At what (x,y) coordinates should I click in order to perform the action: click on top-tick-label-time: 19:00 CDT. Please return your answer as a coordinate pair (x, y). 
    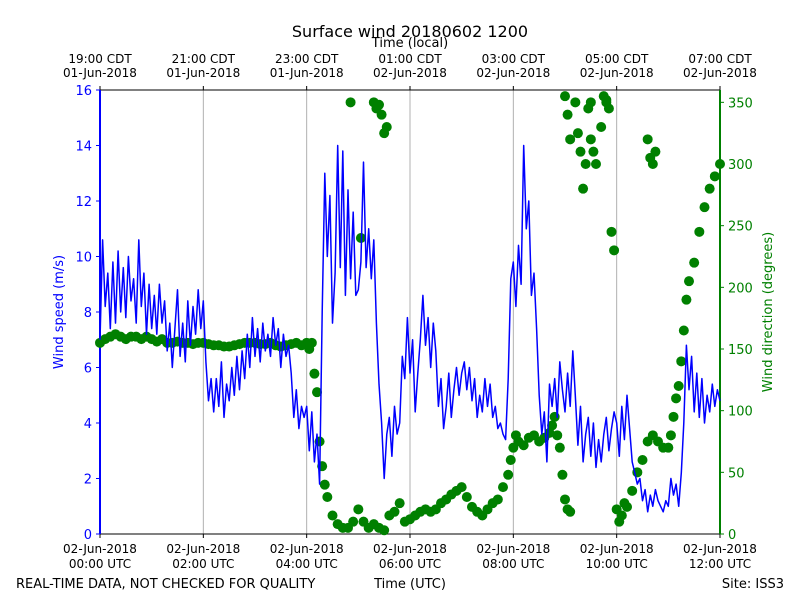
    Looking at the image, I should click on (100, 59).